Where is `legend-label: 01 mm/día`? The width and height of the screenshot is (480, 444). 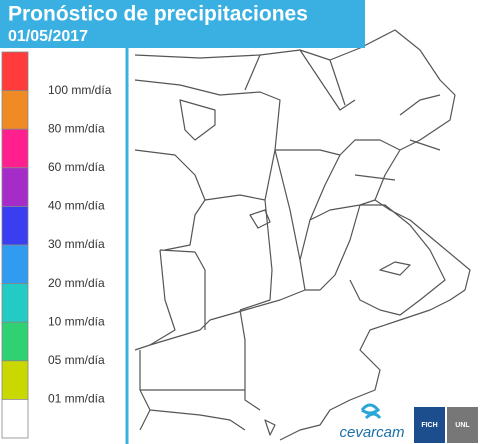 legend-label: 01 mm/día is located at coordinates (76, 399).